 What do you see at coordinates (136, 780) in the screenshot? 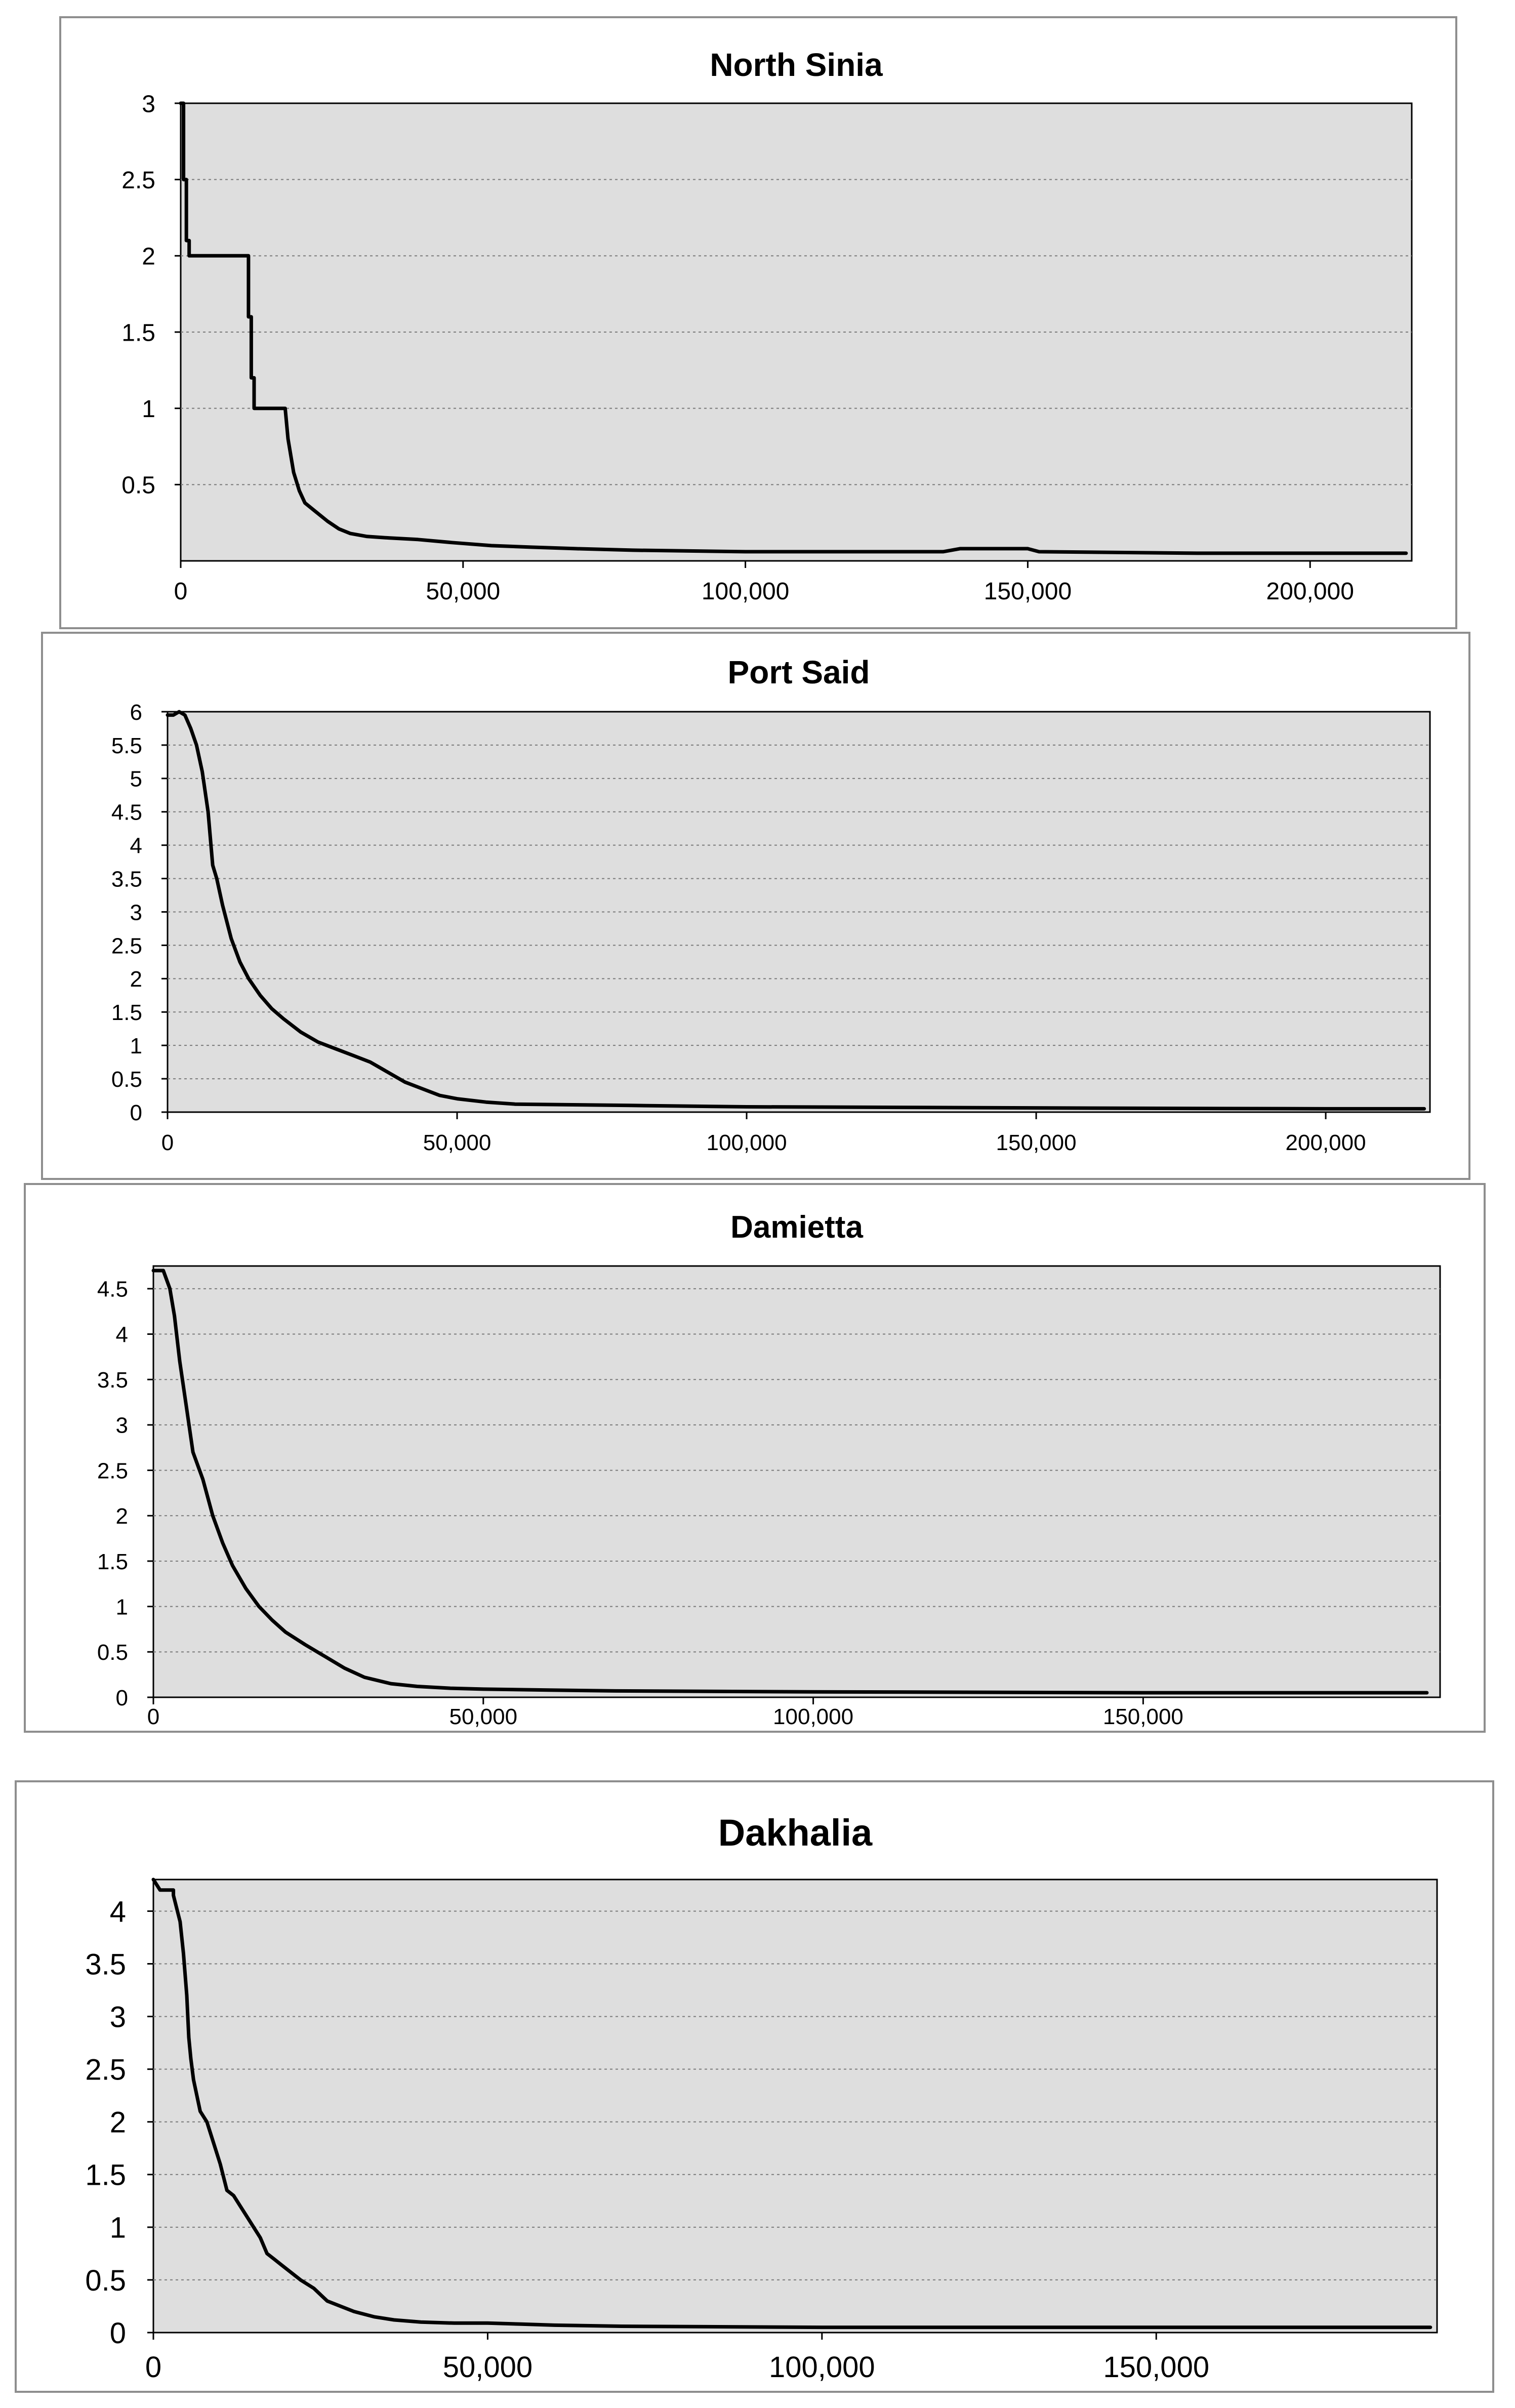
I see `y-tick-label: 5` at bounding box center [136, 780].